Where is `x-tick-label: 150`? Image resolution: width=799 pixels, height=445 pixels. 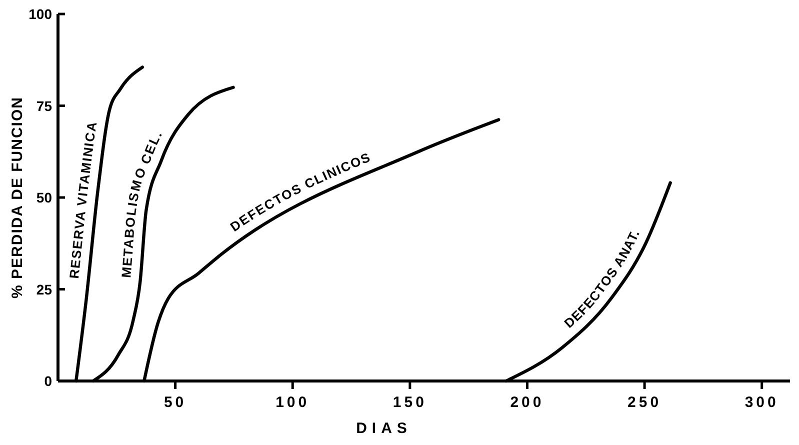
x-tick-label: 150 is located at coordinates (409, 402).